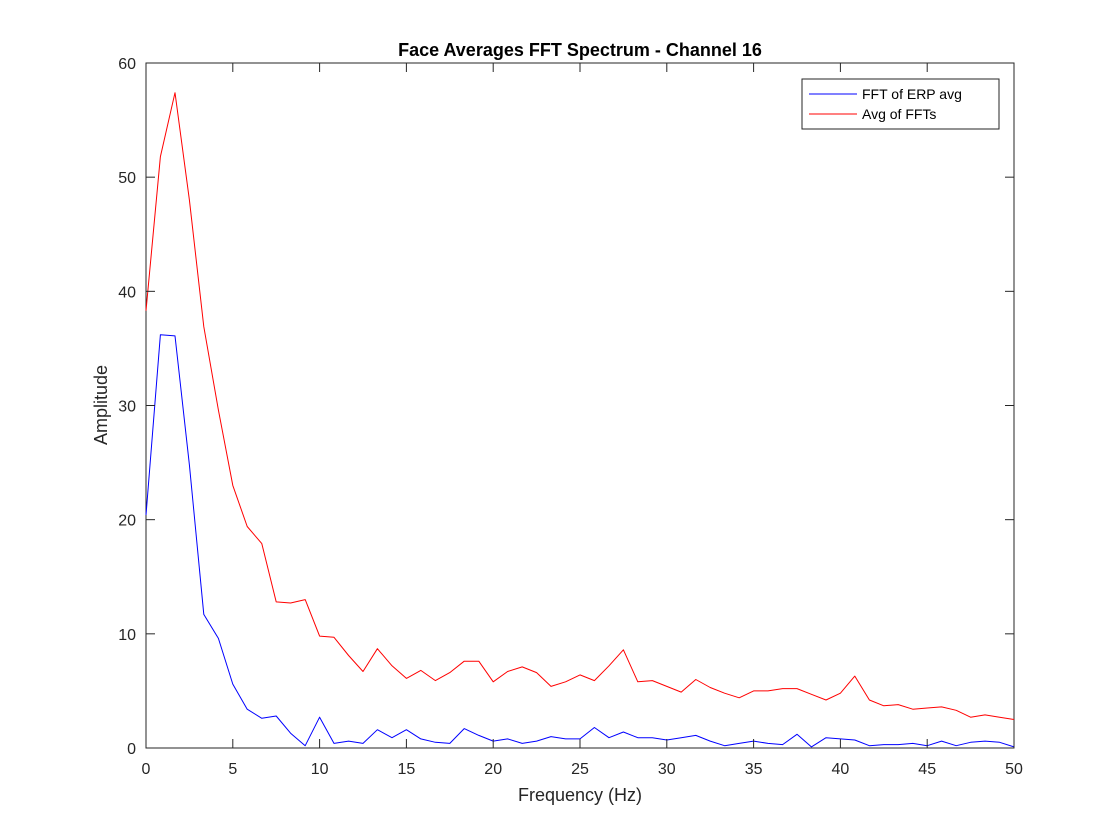 The image size is (1120, 840). Describe the element at coordinates (127, 178) in the screenshot. I see `y-tick-label: 50` at that location.